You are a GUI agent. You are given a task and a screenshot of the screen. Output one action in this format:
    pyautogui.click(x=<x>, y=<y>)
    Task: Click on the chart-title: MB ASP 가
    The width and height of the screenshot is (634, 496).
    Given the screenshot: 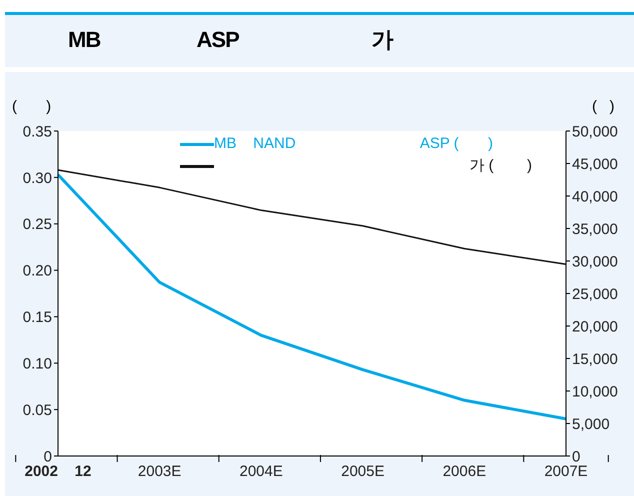 What is the action you would take?
    pyautogui.click(x=230, y=40)
    